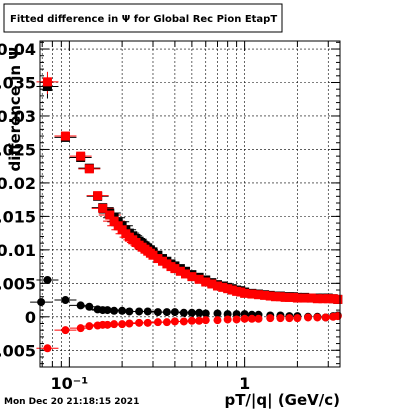 The image size is (400, 409). Describe the element at coordinates (18, 216) in the screenshot. I see `y-tick-label: 0.015` at that location.